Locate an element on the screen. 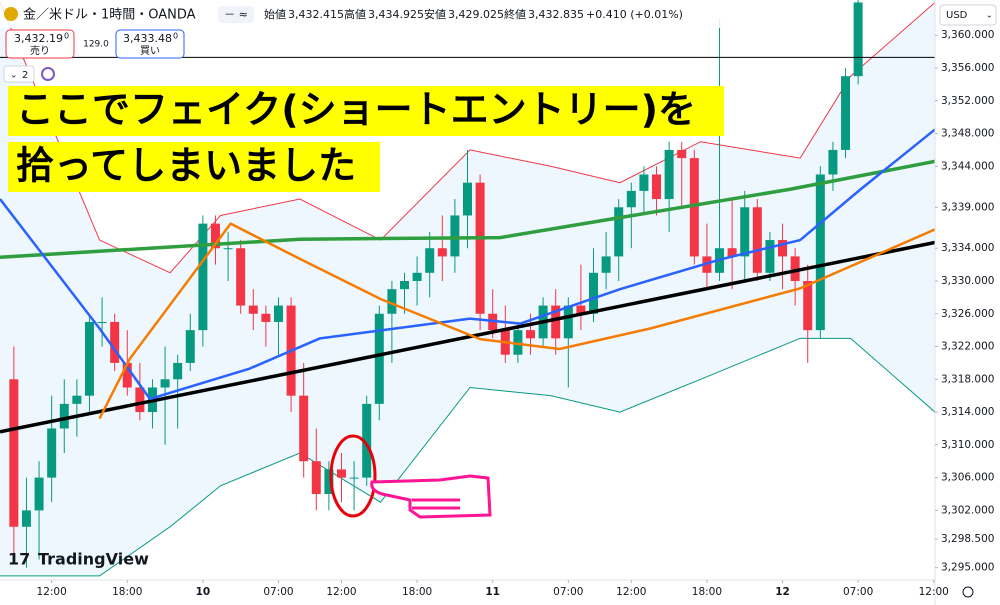 Image resolution: width=1000 pixels, height=605 pixels. currency-arrow: ⌄ is located at coordinates (989, 15).